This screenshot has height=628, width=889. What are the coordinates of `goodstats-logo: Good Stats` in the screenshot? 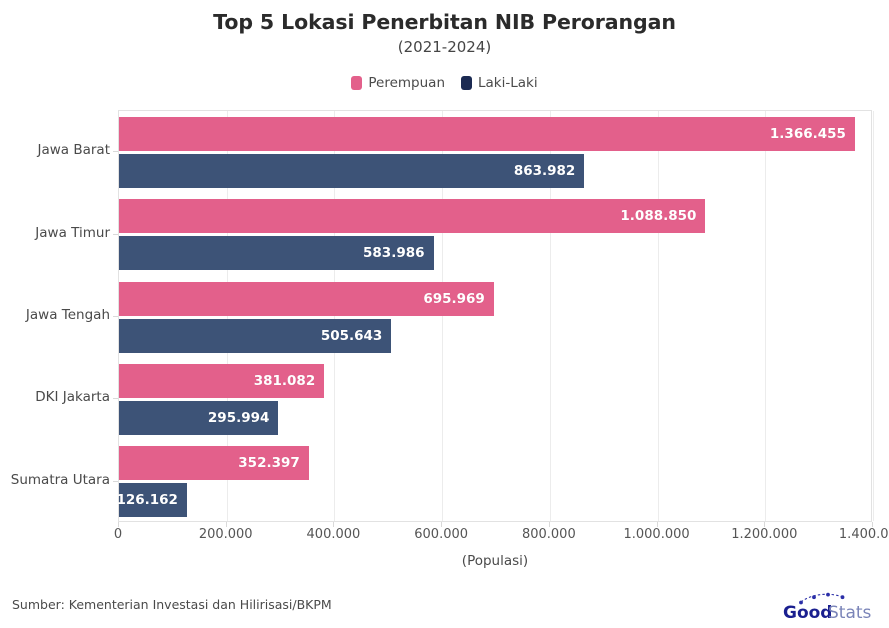 It's located at (829, 608).